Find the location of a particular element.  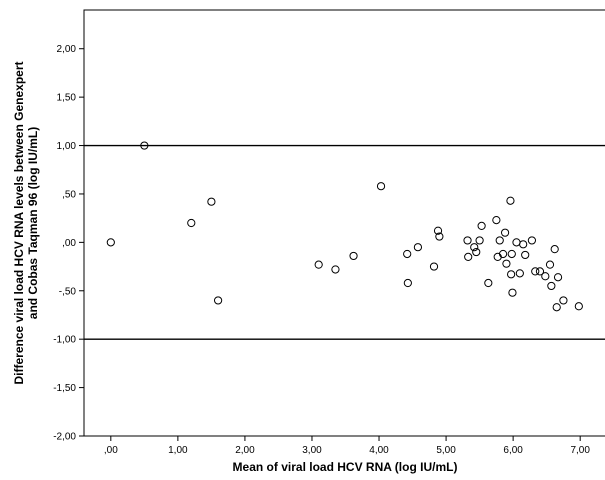

y-axis: 2,00 1,50 1,00 ,50 ,00 -,50 -1,00 -1,50 -2,00 is located at coordinates (68, 243).